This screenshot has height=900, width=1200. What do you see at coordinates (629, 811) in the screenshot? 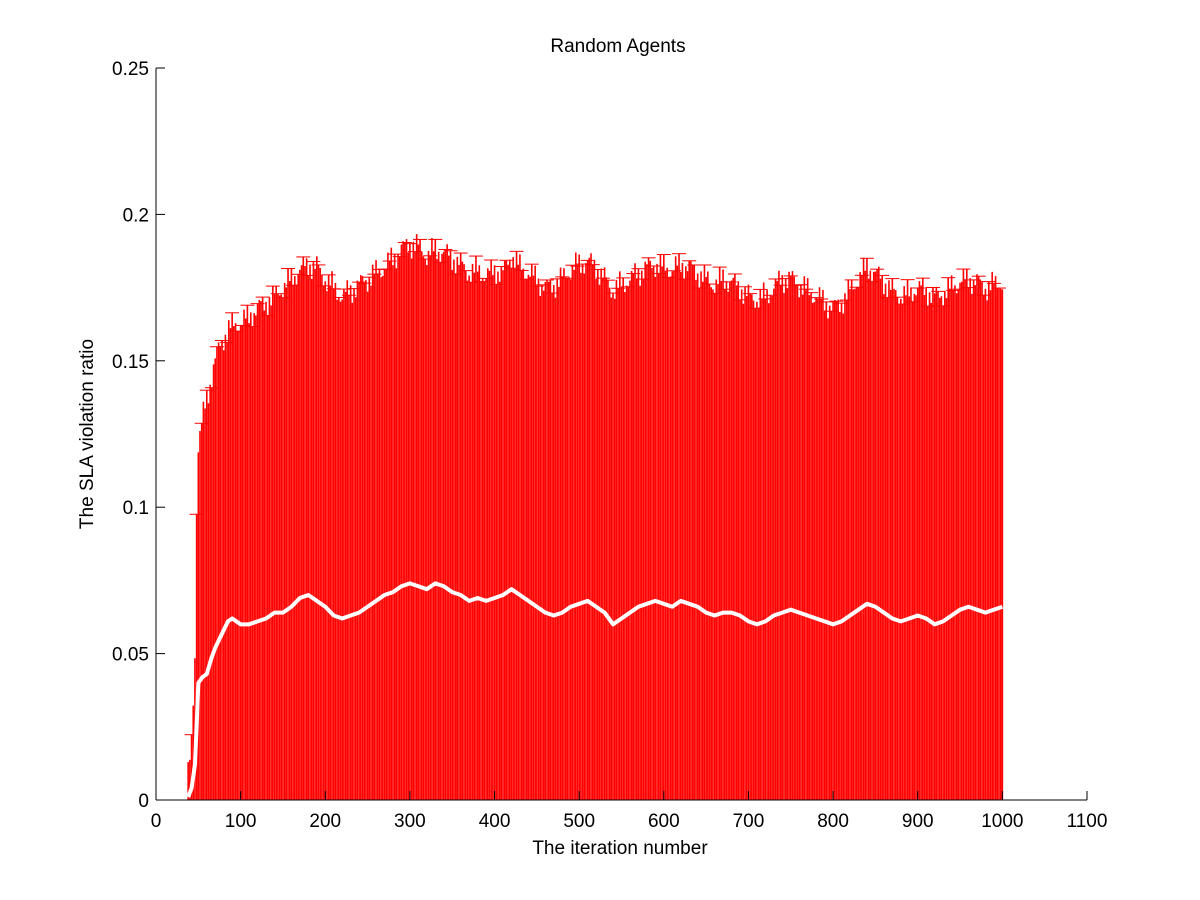
I see `x-axis-ticks: 0 100 200 300 400 500 600 700 800 900 1000 1100` at bounding box center [629, 811].